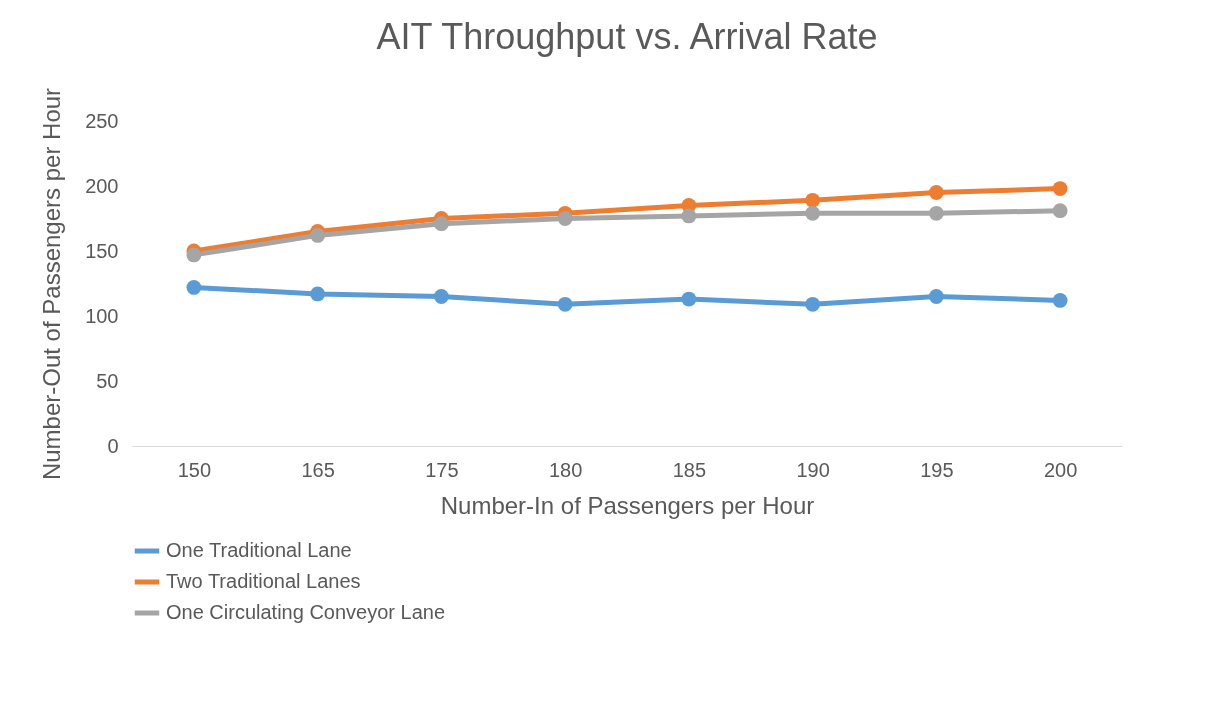 Image resolution: width=1211 pixels, height=728 pixels. I want to click on legend-label: One Traditional Lane, so click(259, 550).